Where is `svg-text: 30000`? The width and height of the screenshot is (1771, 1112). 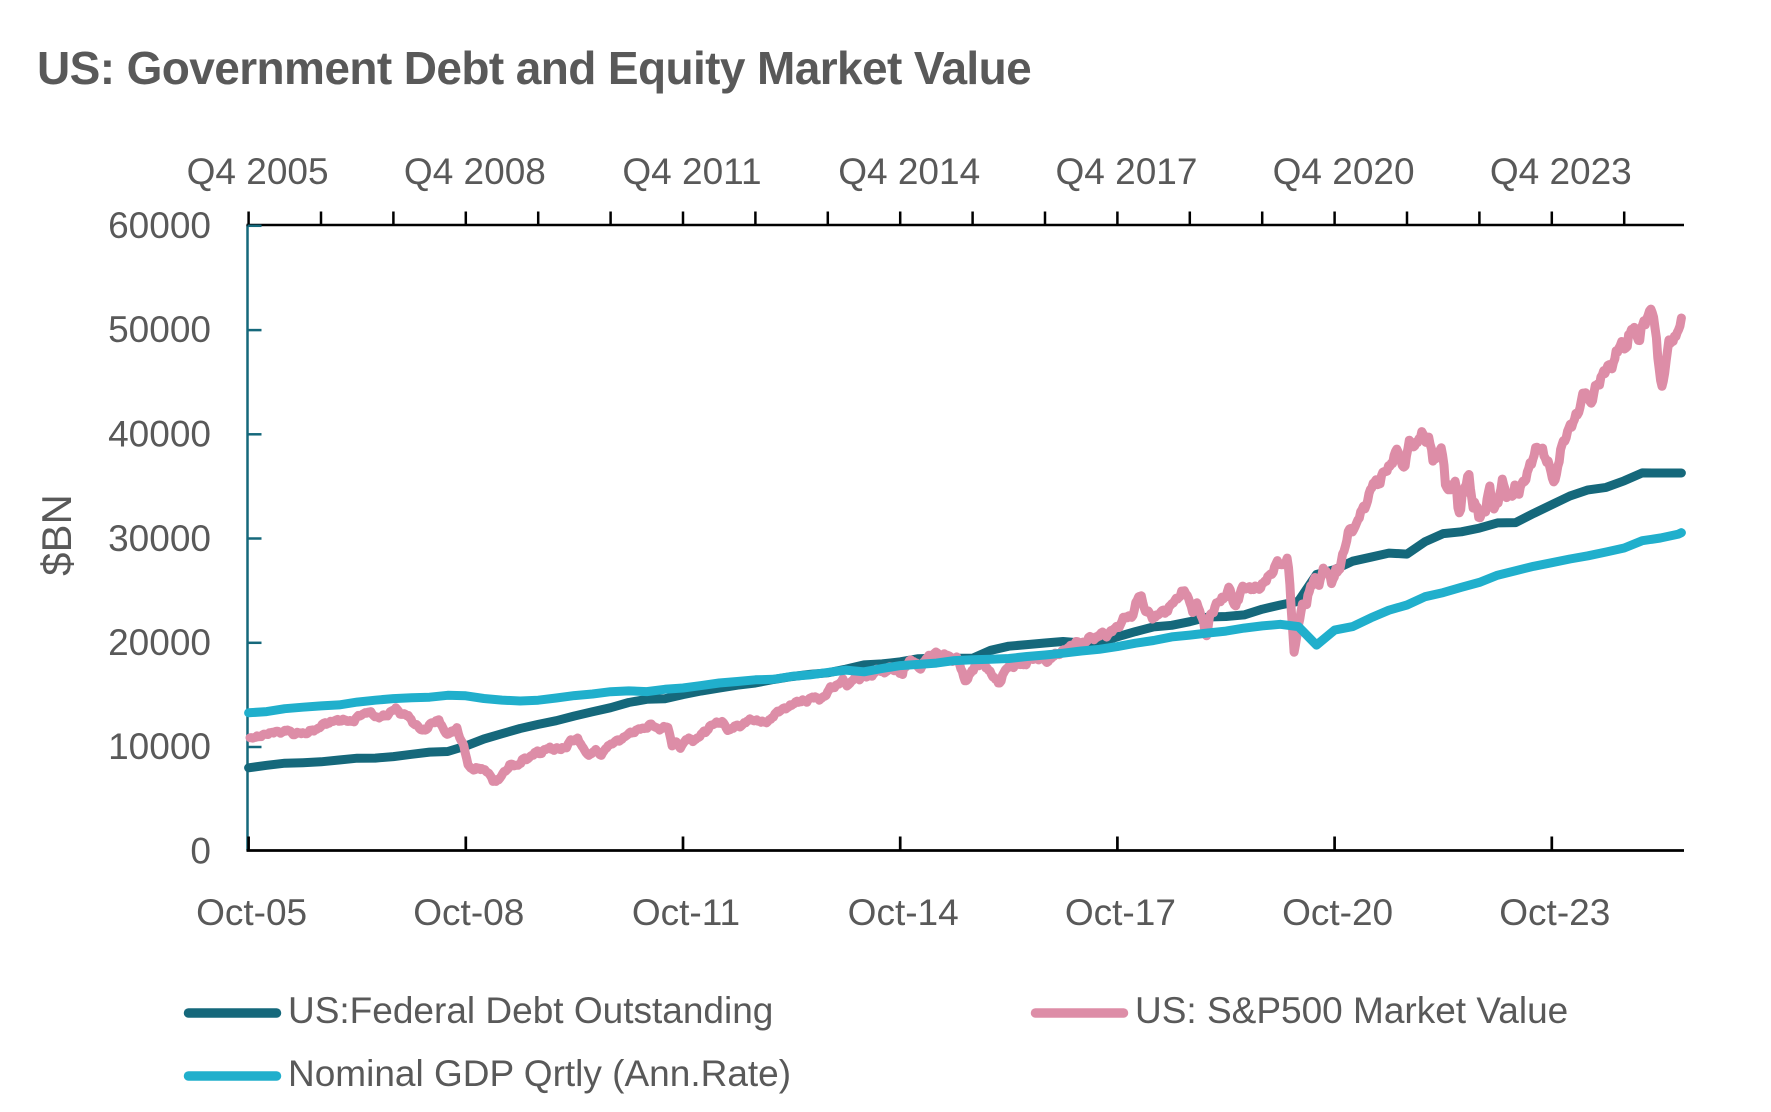 svg-text: 30000 is located at coordinates (159, 538).